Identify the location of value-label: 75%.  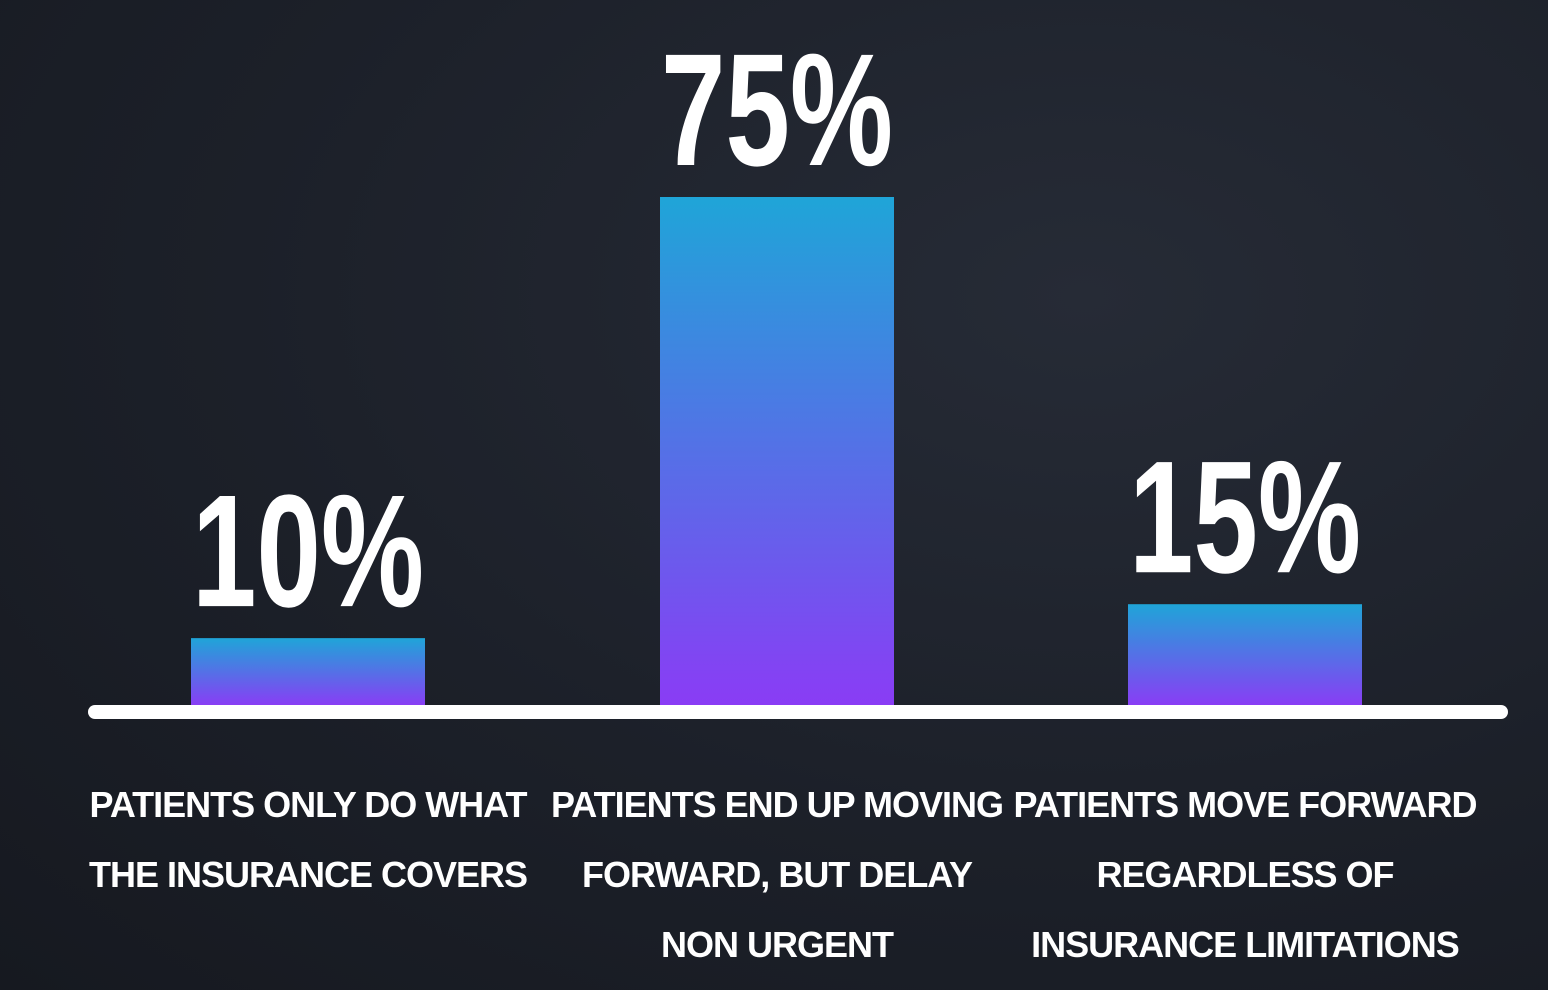
(777, 109).